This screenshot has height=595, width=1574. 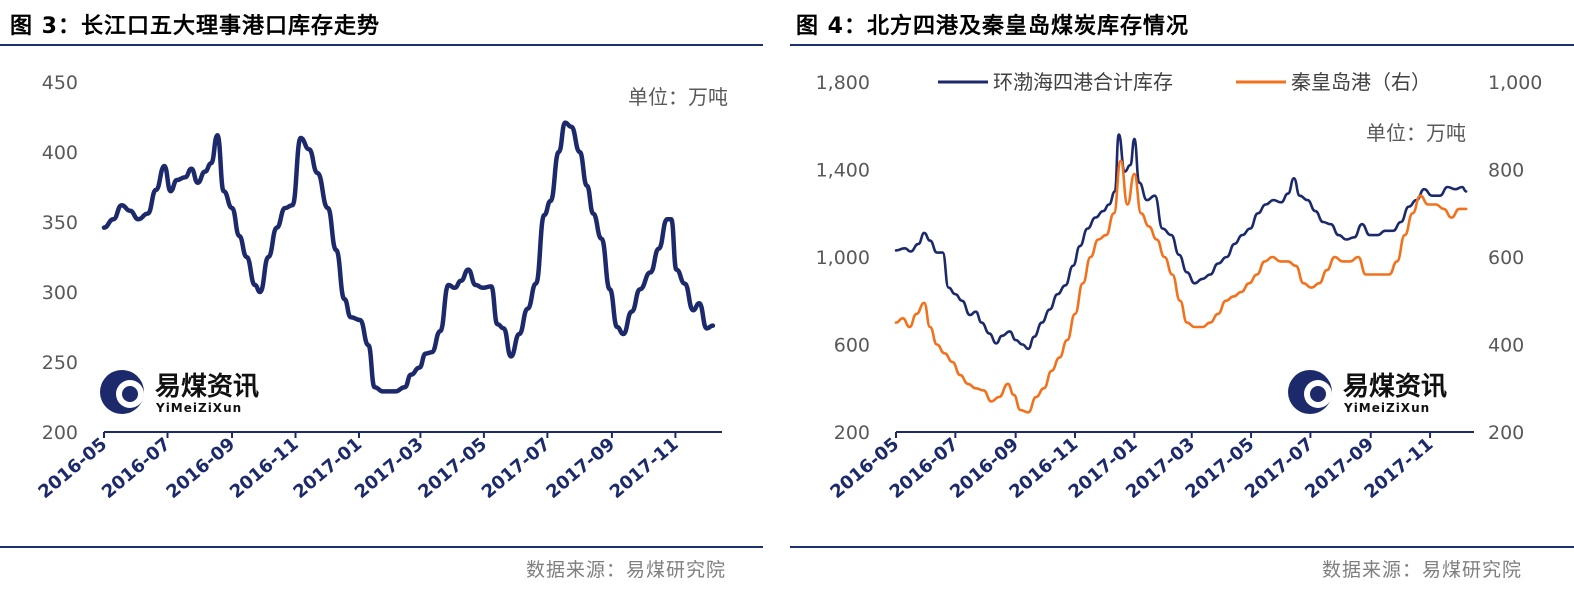 What do you see at coordinates (200, 468) in the screenshot?
I see `x-tick-label: 2016-09` at bounding box center [200, 468].